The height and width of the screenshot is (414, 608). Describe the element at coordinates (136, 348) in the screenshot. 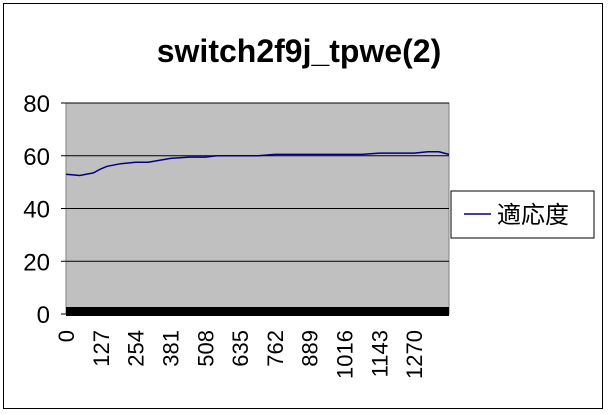

I see `x-tick-label: 254` at that location.